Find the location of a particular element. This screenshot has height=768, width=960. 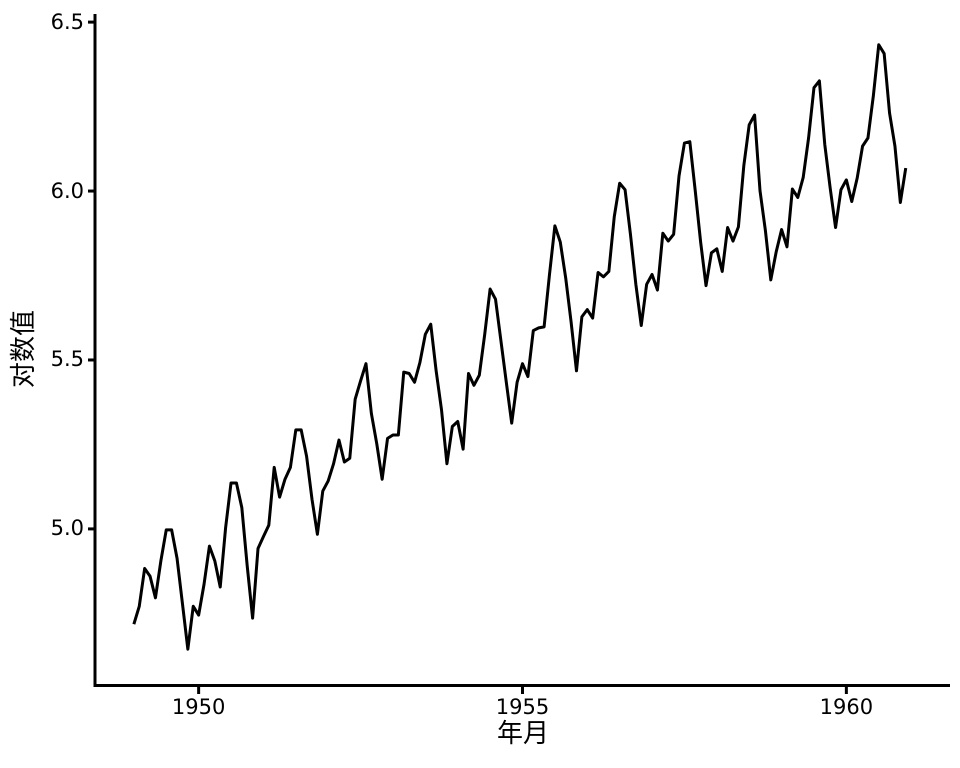

x-axis-title: 年月 is located at coordinates (522, 734).